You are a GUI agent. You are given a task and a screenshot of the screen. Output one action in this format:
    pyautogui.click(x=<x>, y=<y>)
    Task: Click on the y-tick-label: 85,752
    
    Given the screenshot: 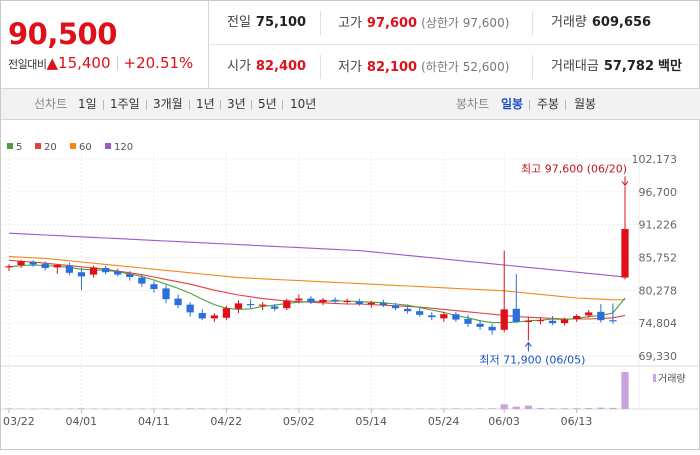 What is the action you would take?
    pyautogui.click(x=658, y=257)
    